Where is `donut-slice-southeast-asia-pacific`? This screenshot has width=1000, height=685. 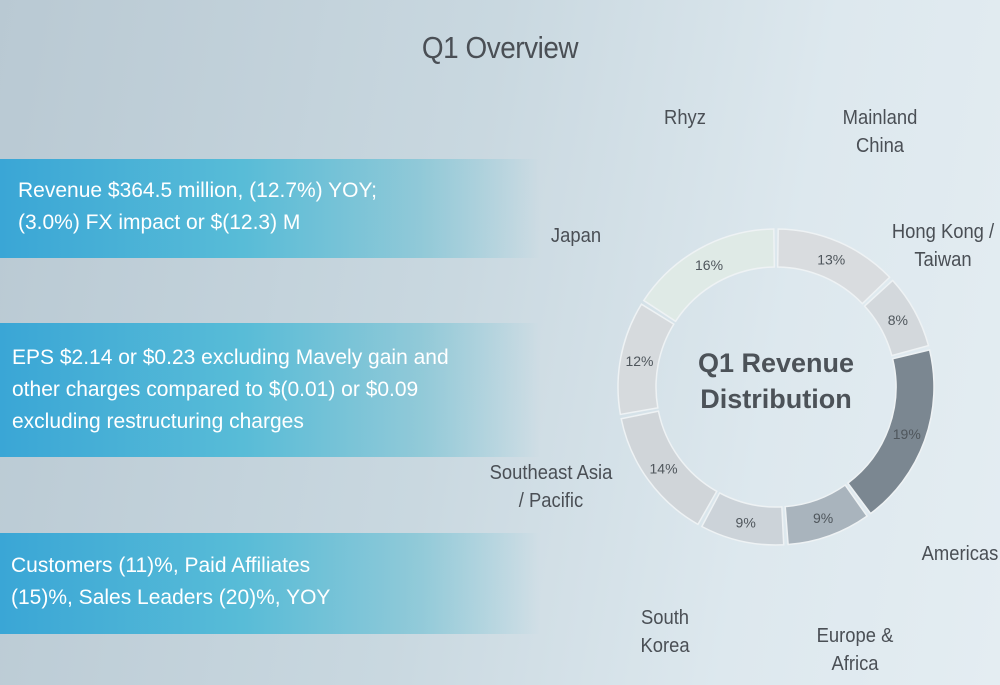 donut-slice-southeast-asia-pacific is located at coordinates (669, 468).